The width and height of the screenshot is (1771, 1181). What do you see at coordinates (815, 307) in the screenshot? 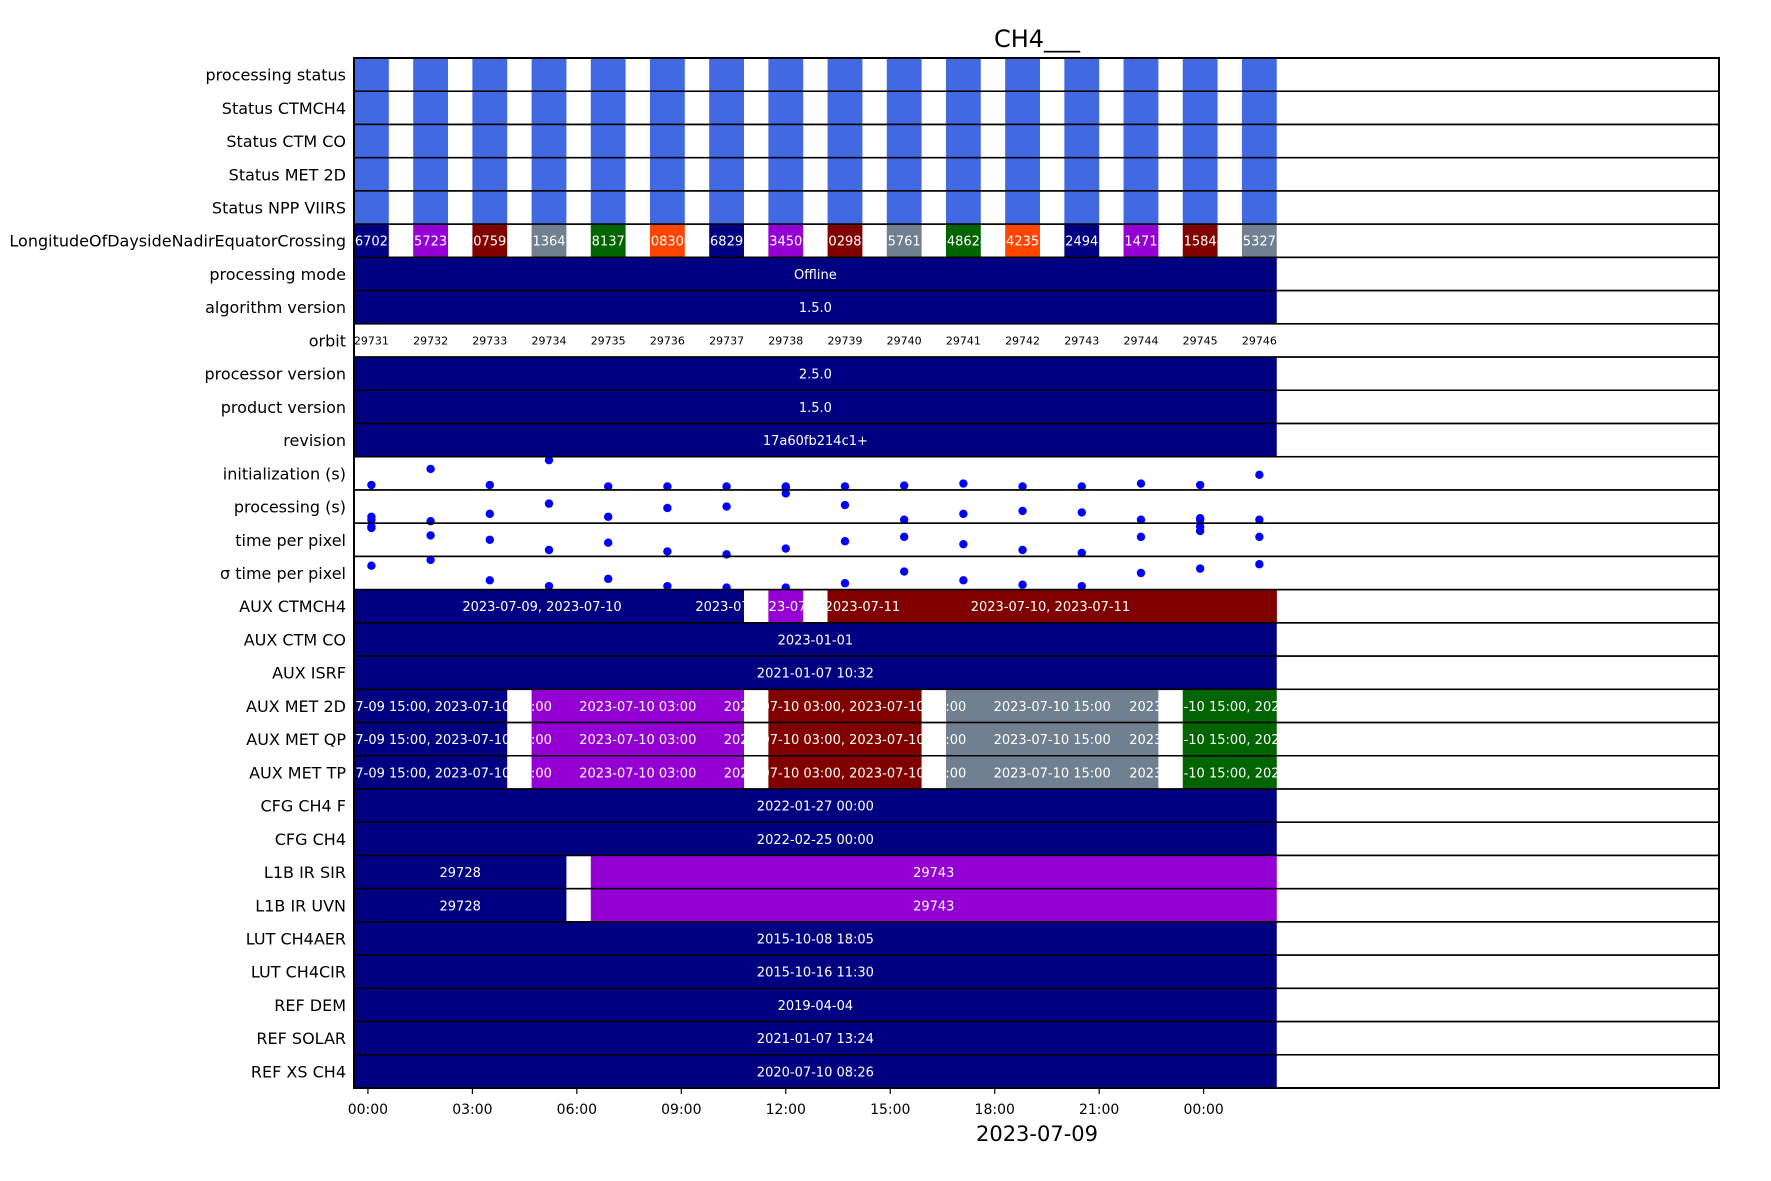
I see `algorithm-version-segment` at bounding box center [815, 307].